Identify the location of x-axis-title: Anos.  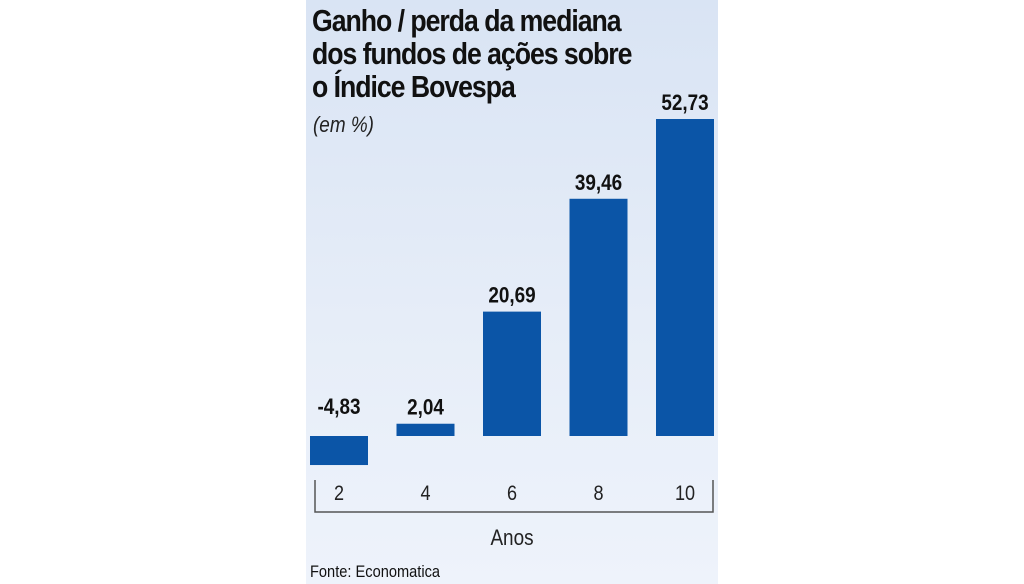
(511, 538).